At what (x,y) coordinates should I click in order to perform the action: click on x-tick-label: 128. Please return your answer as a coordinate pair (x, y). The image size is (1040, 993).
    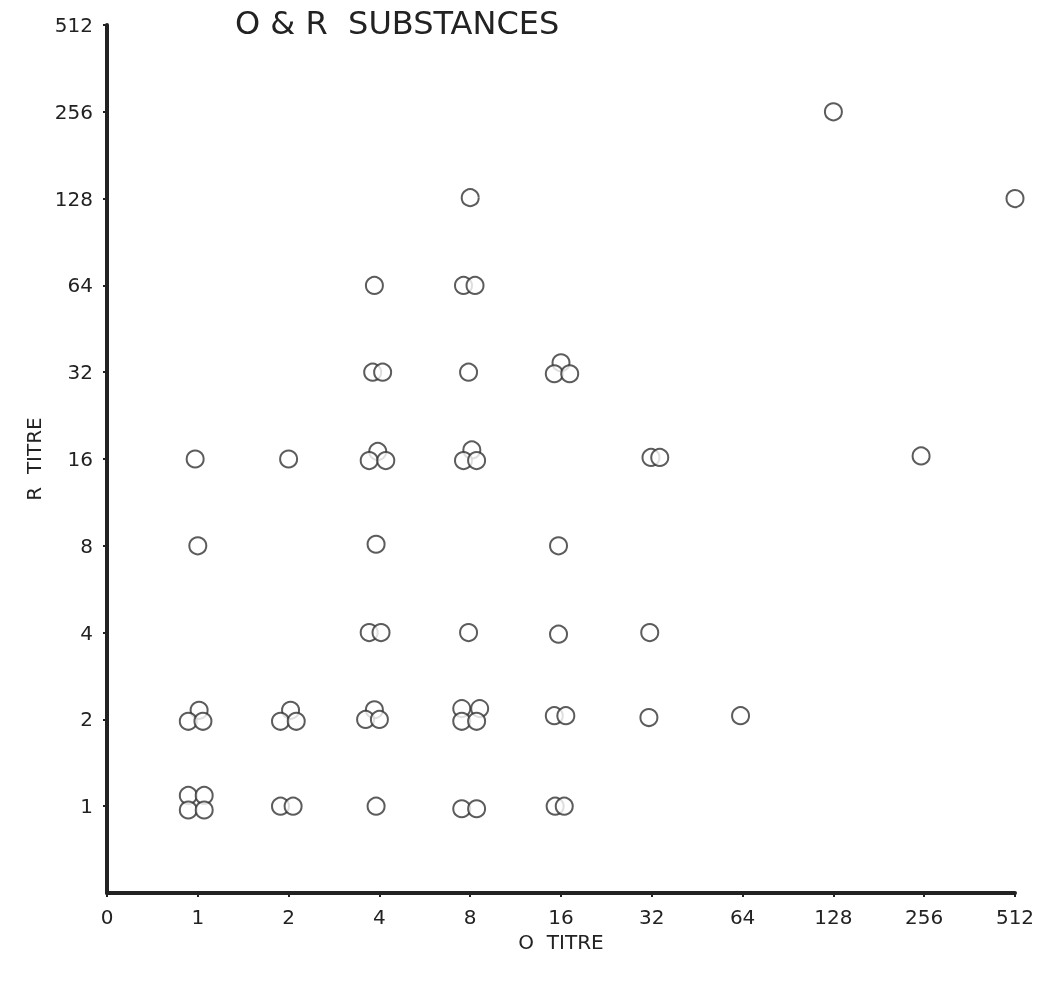
    Looking at the image, I should click on (833, 917).